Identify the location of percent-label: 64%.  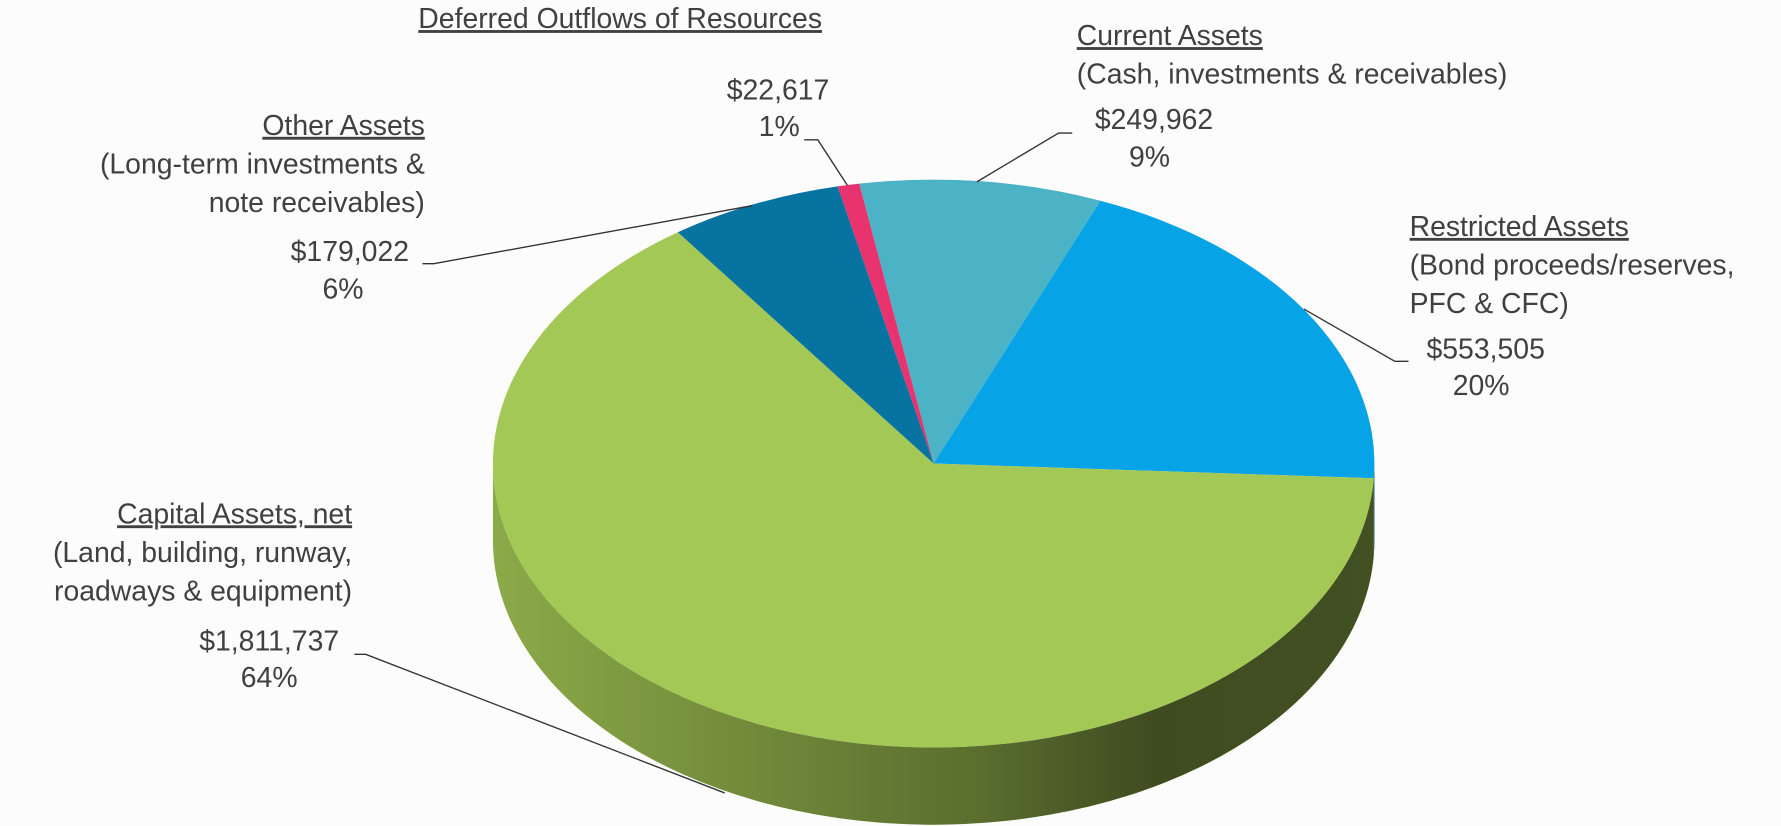
(269, 678).